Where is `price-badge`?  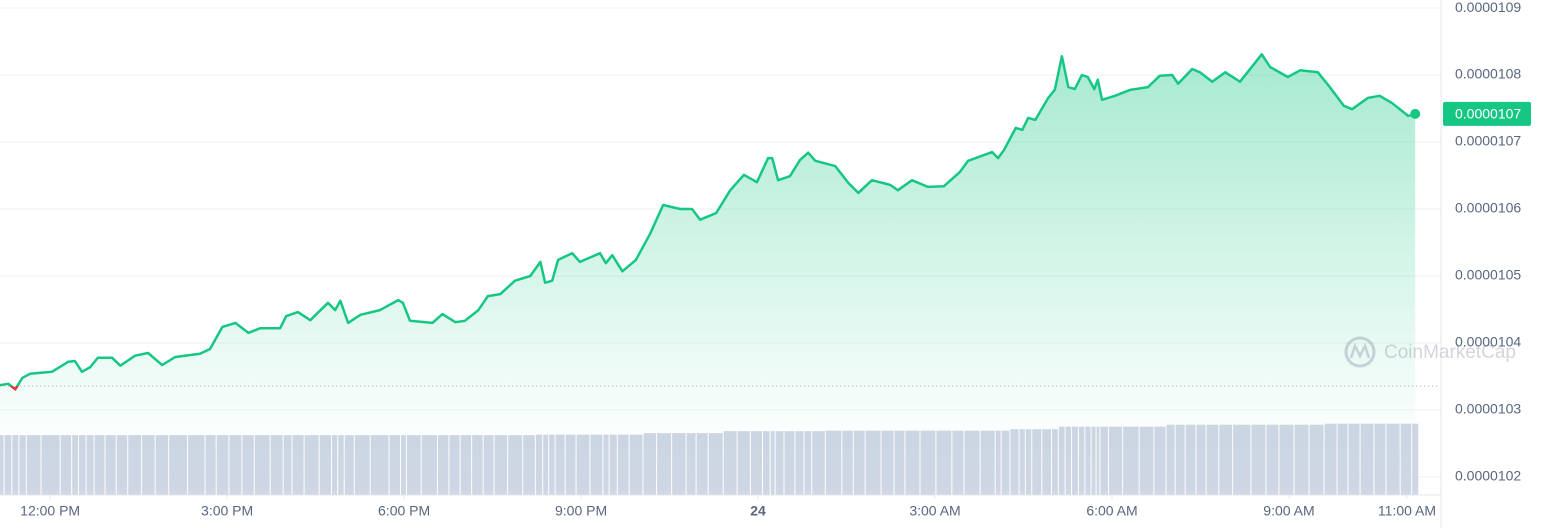
price-badge is located at coordinates (1487, 113).